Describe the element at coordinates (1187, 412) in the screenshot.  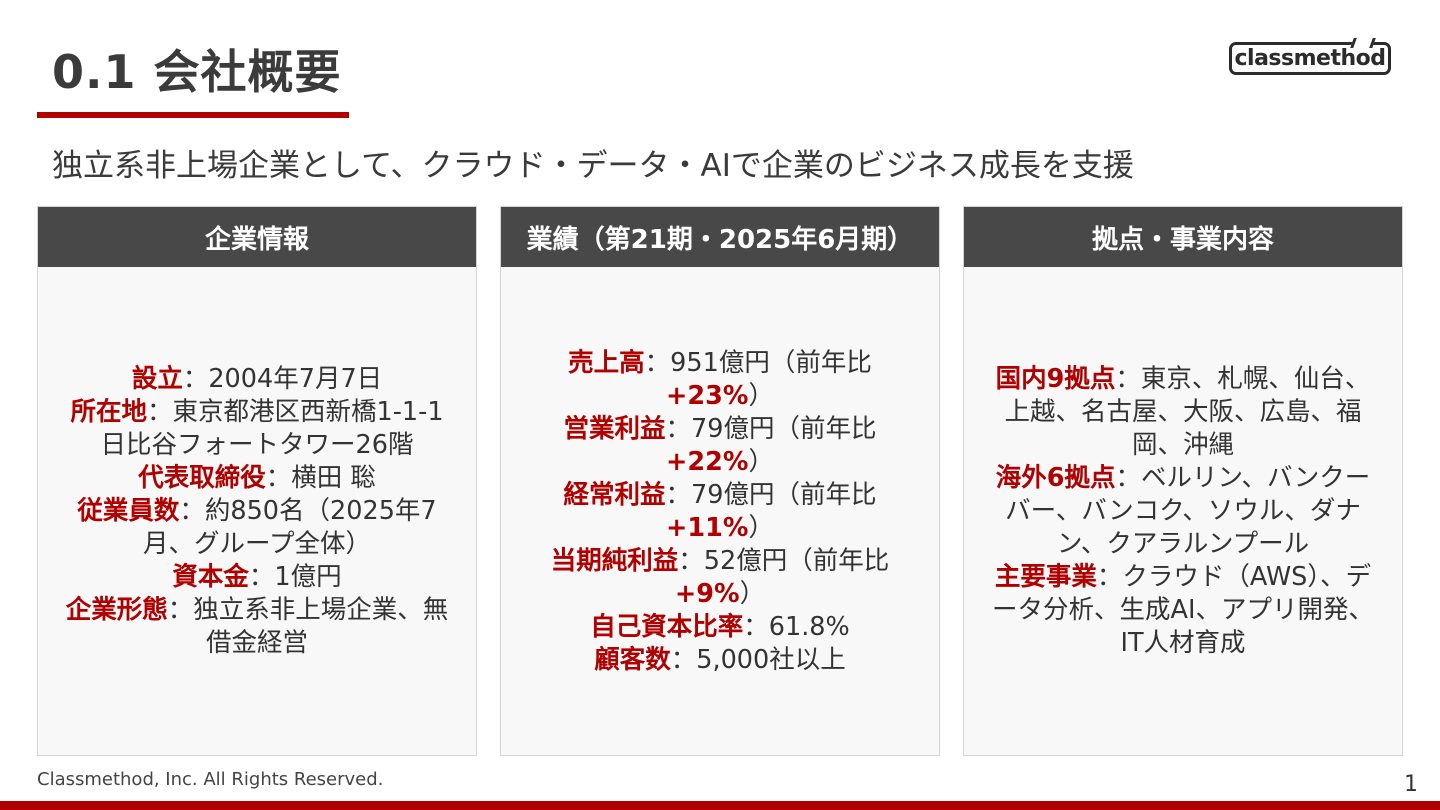
I see `item-value: ：東京、札幌、仙台、上越、名古屋、大阪、広島、福岡、沖縄` at that location.